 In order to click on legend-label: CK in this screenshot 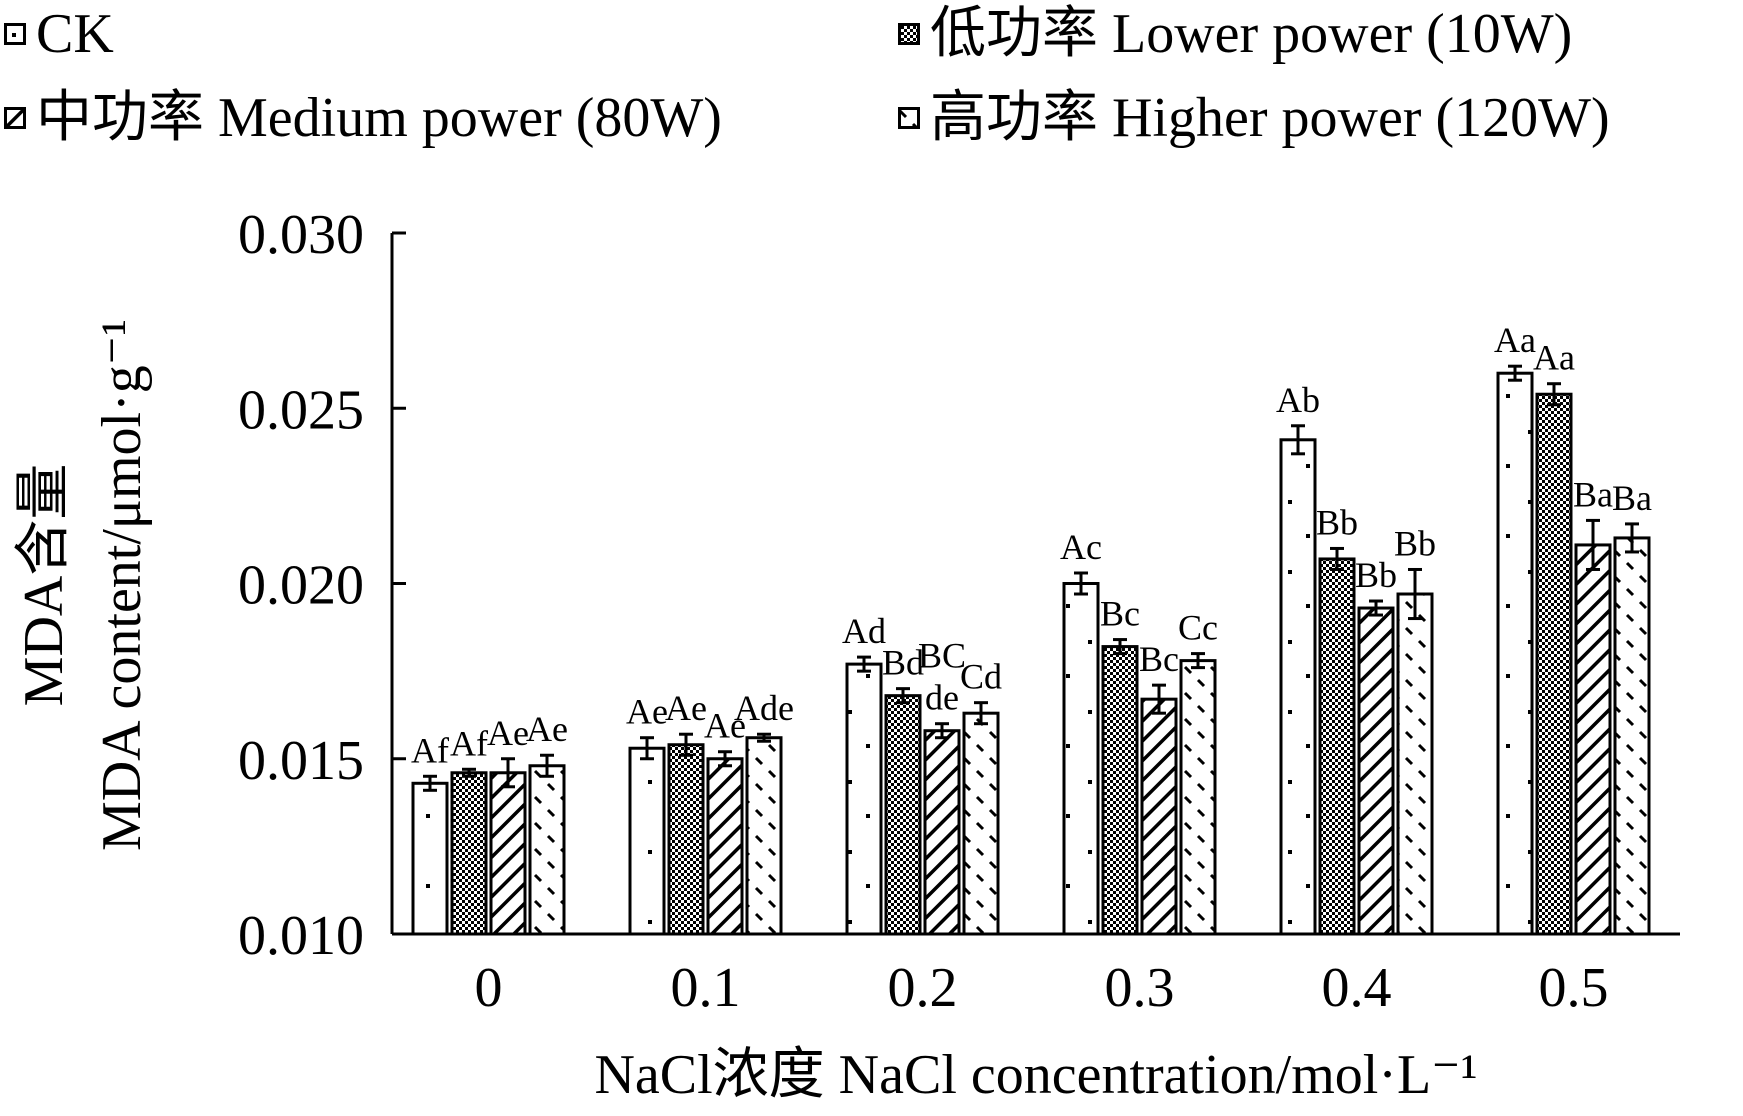, I will do `click(75, 34)`.